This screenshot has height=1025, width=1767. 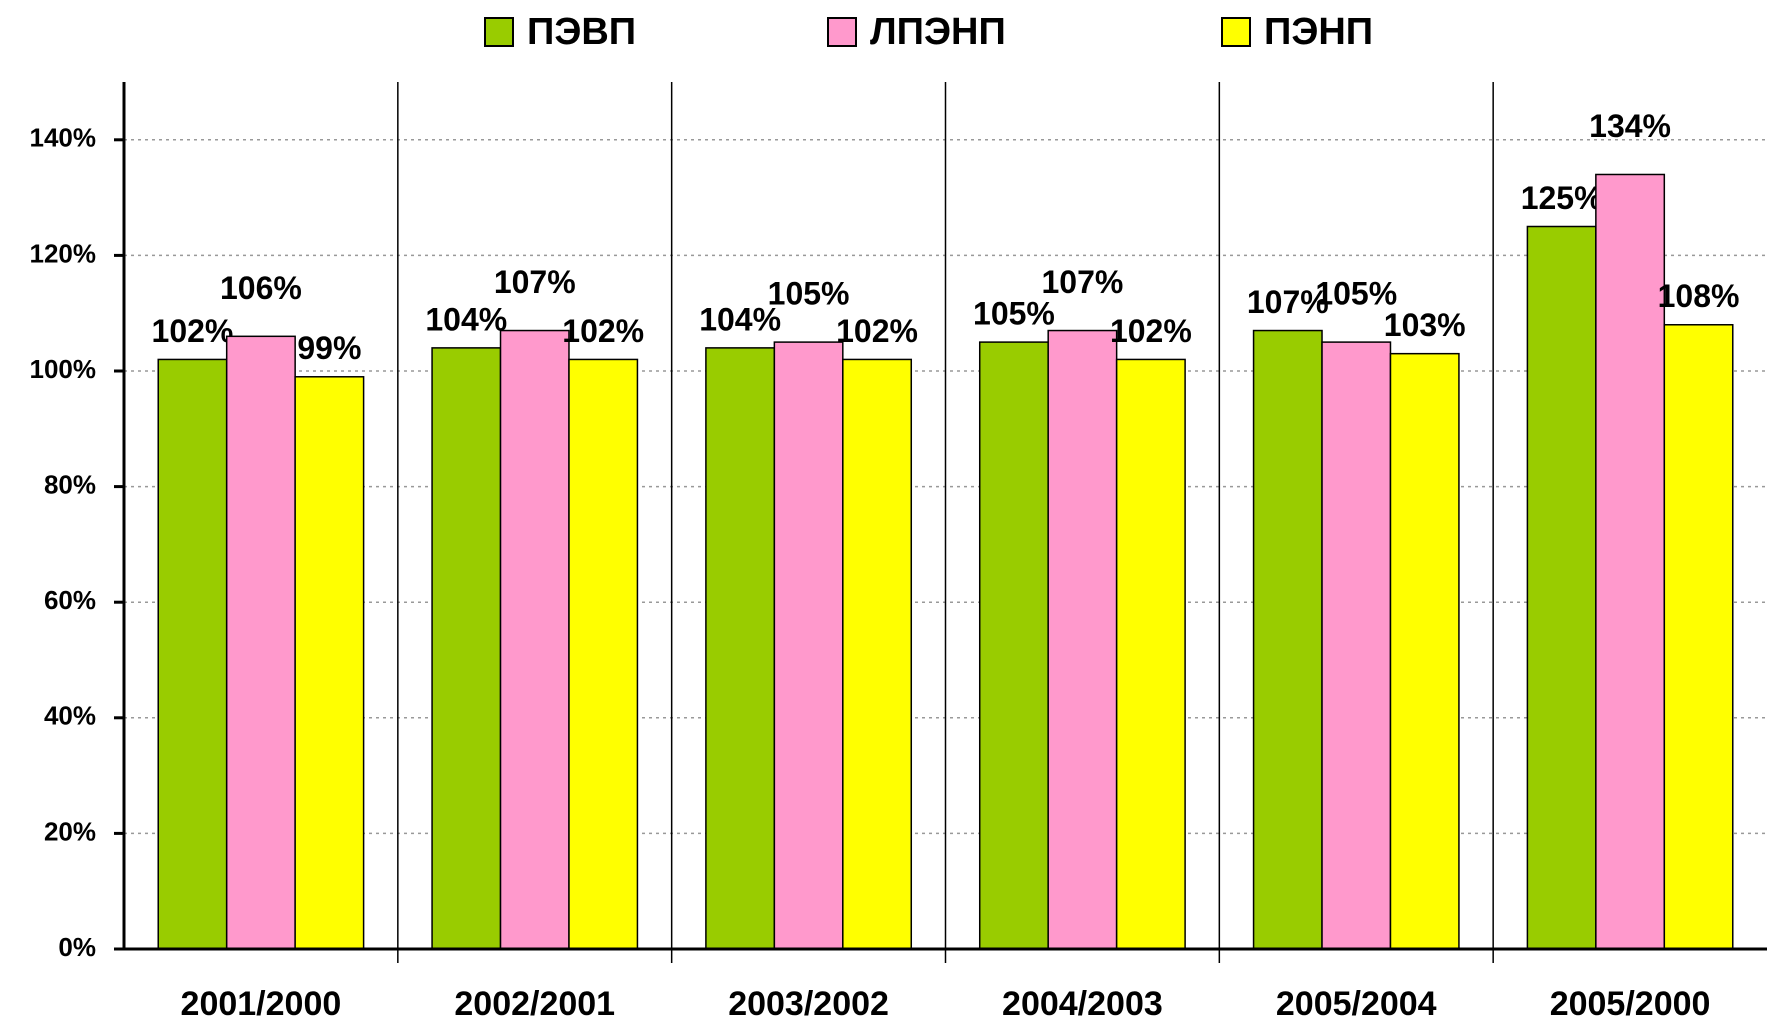 What do you see at coordinates (63, 138) in the screenshot?
I see `y-tick-label: 140%` at bounding box center [63, 138].